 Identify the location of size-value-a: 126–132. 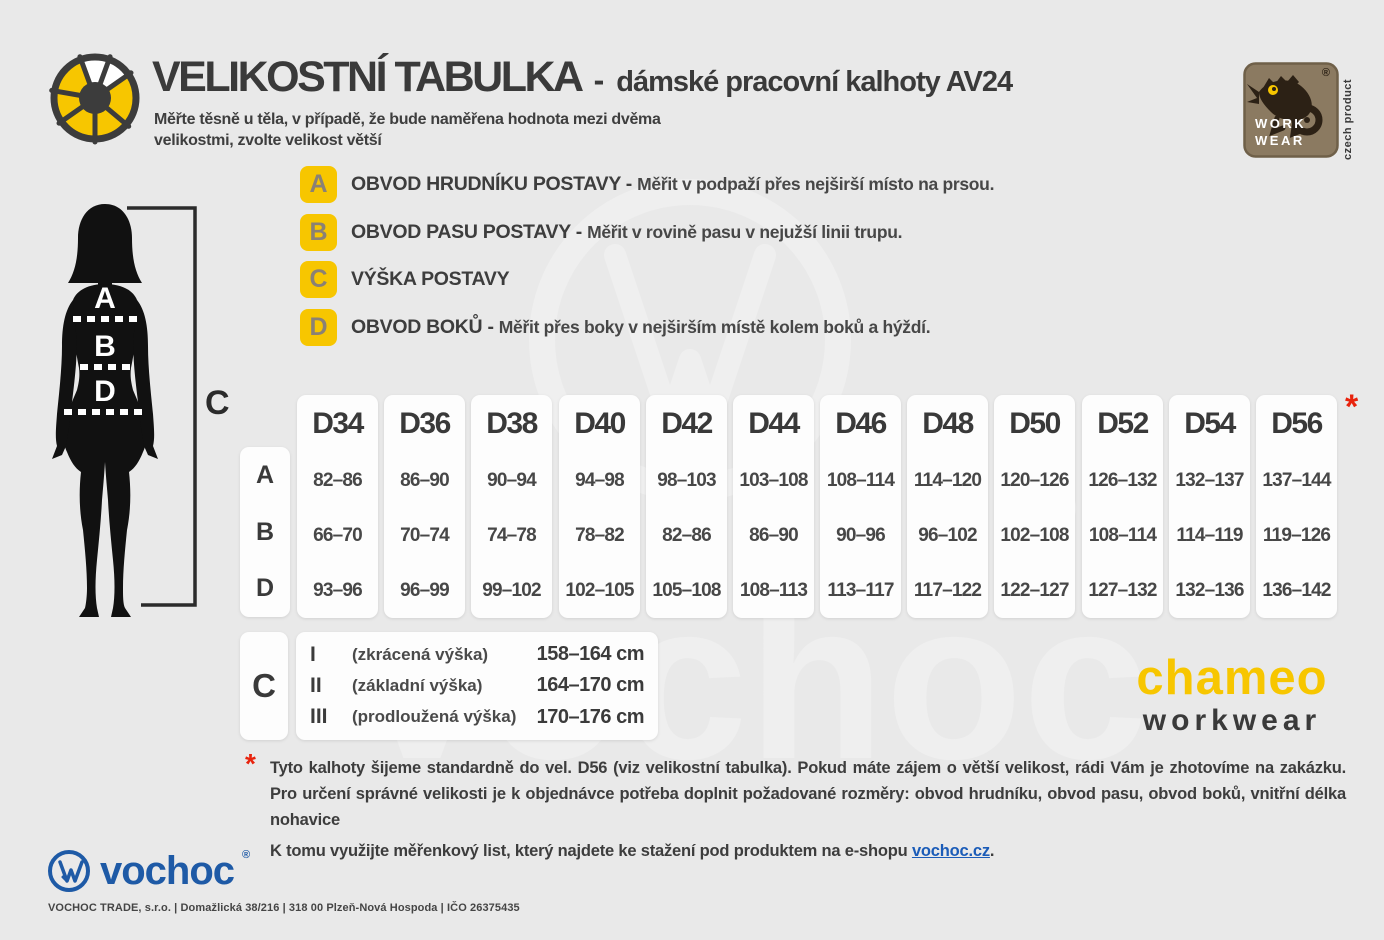
(1122, 480).